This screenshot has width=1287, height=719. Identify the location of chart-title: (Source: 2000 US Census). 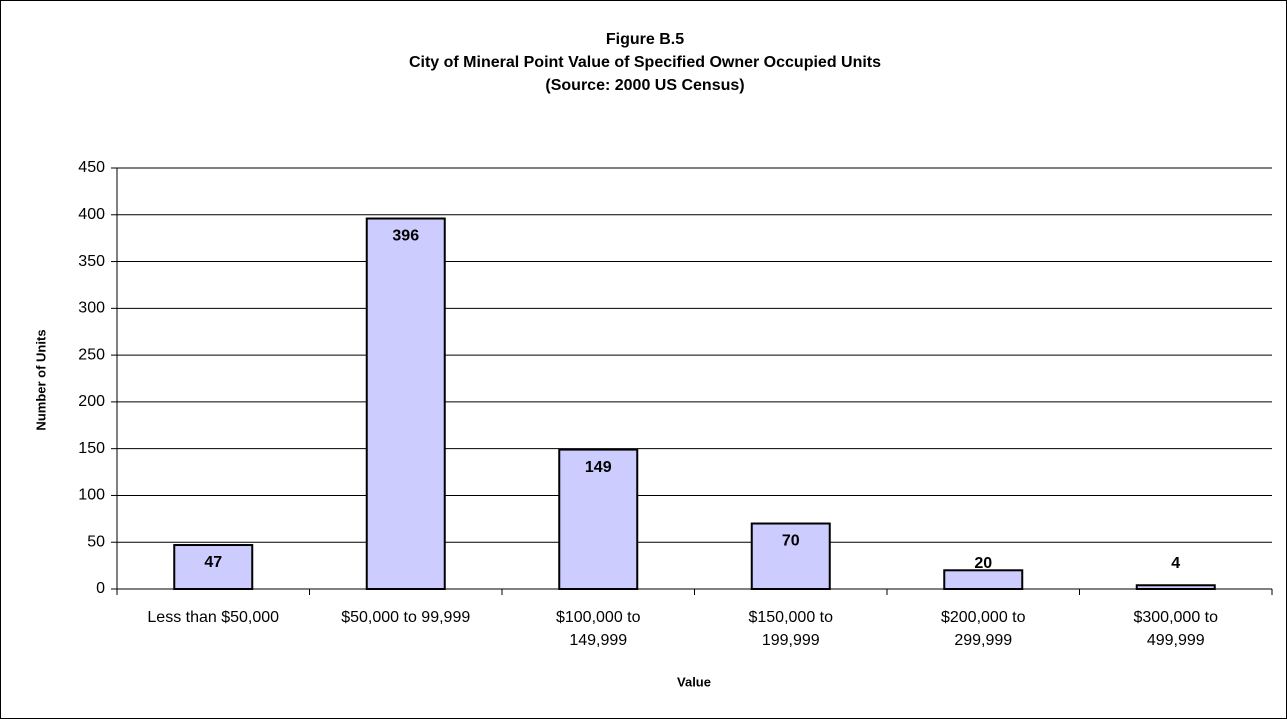
(644, 85).